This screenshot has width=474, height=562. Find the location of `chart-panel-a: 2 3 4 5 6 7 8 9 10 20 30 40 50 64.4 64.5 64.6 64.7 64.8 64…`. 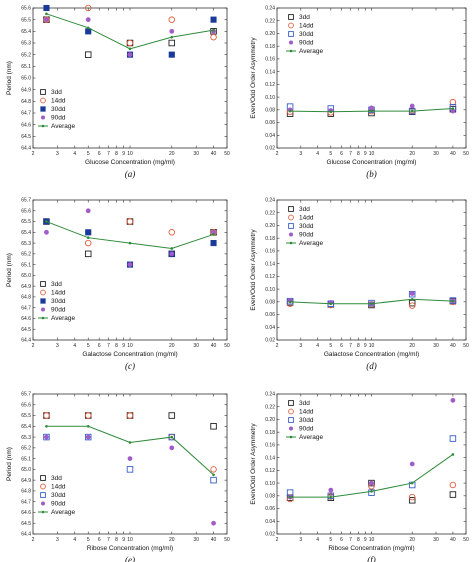

chart-panel-a: 2 3 4 5 6 7 8 9 10 20 30 40 50 64.4 64.5 64.6 64.7 64.8 64… is located at coordinates (118, 91).